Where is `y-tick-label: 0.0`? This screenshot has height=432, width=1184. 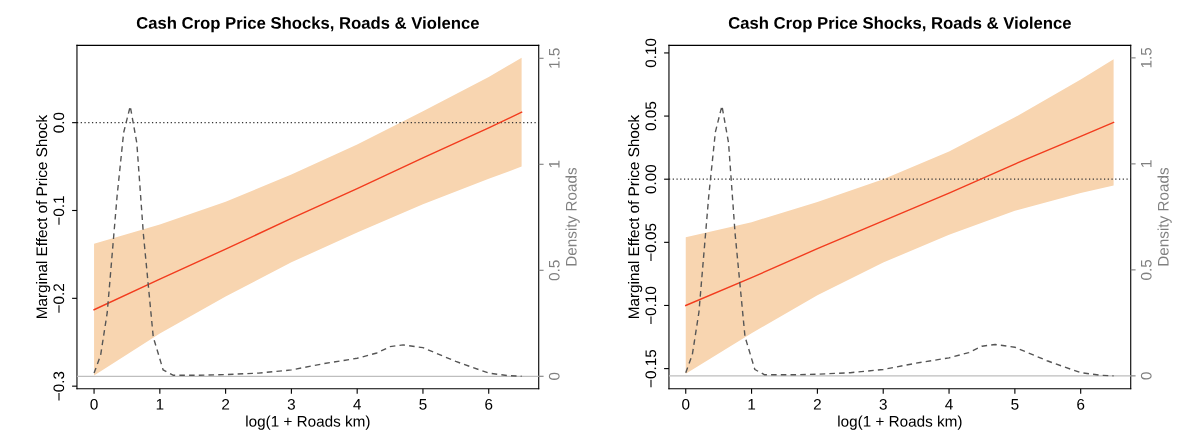
y-tick-label: 0.0 is located at coordinates (59, 122).